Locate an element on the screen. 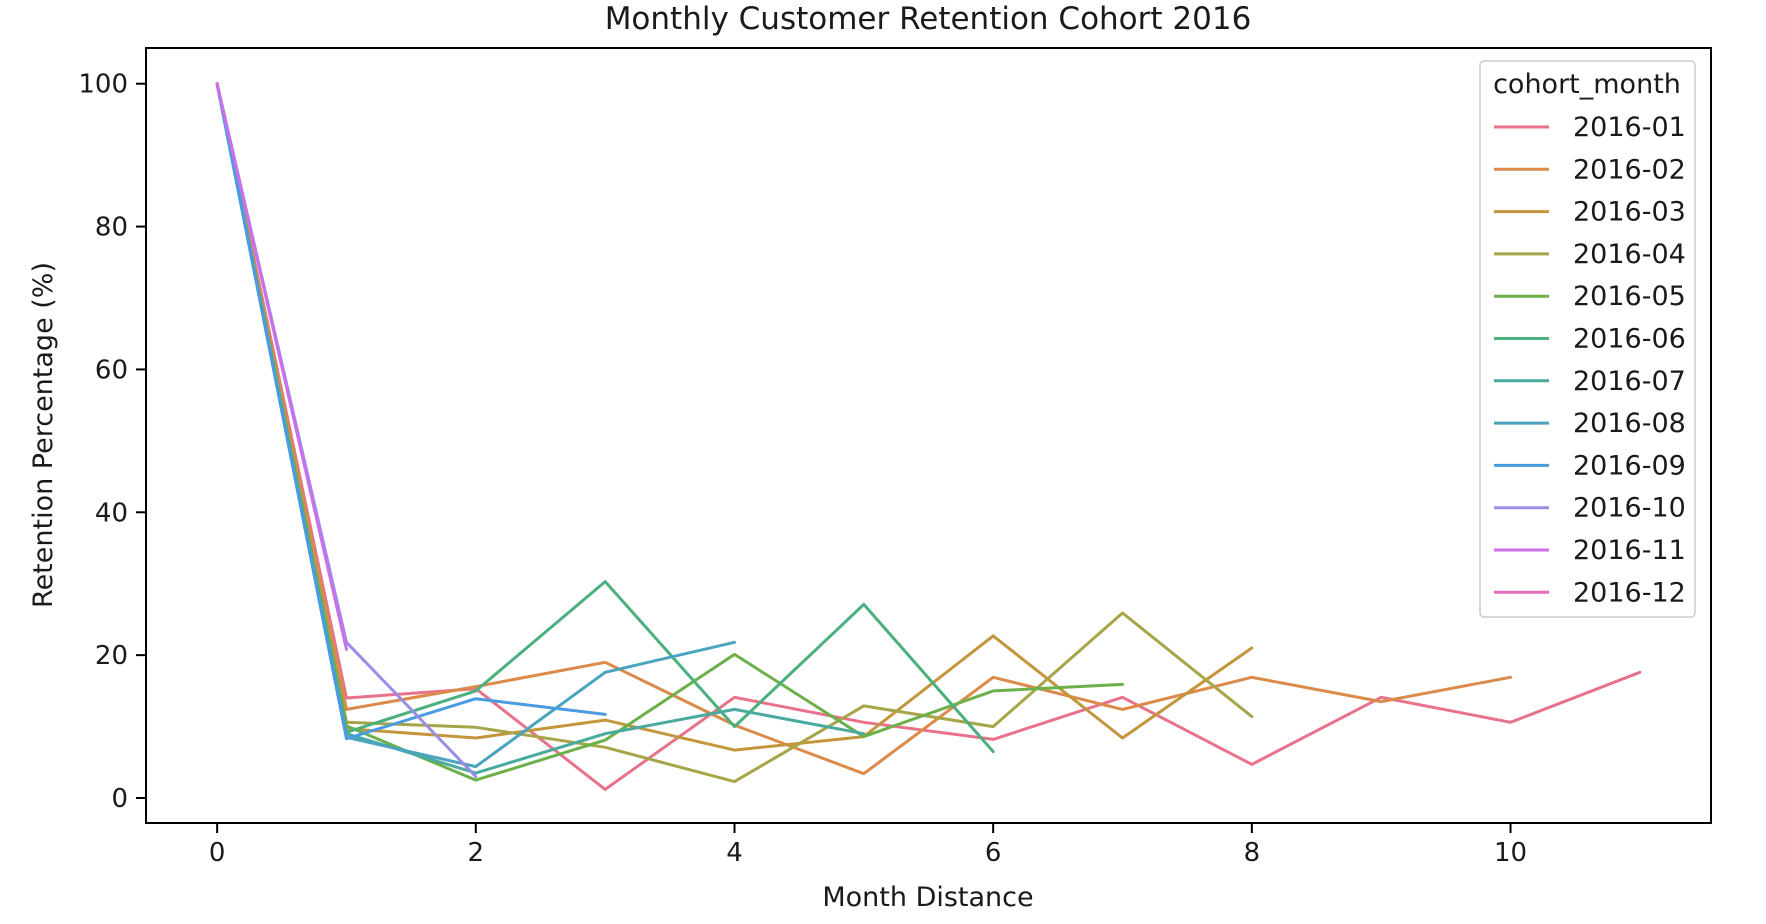 This screenshot has width=1766, height=924. x-tick-label: 2 is located at coordinates (476, 853).